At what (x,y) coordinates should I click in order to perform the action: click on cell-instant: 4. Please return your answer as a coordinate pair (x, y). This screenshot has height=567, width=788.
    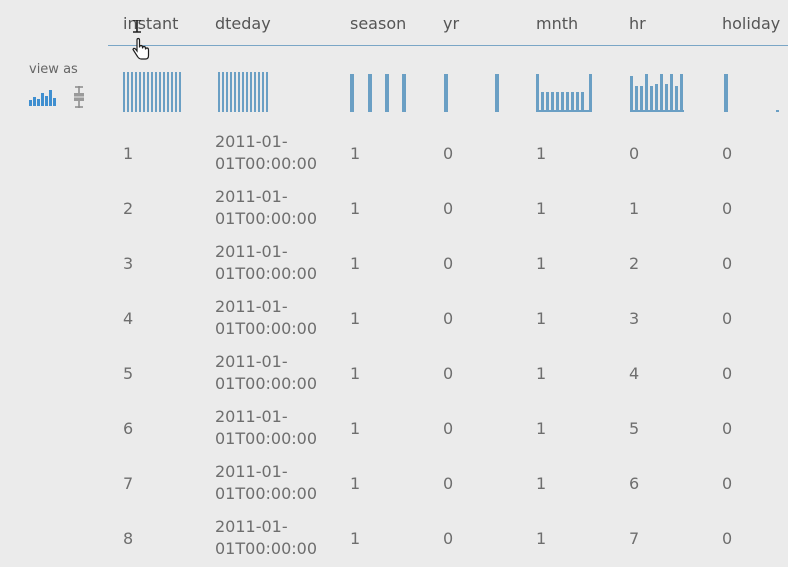
    Looking at the image, I should click on (128, 318).